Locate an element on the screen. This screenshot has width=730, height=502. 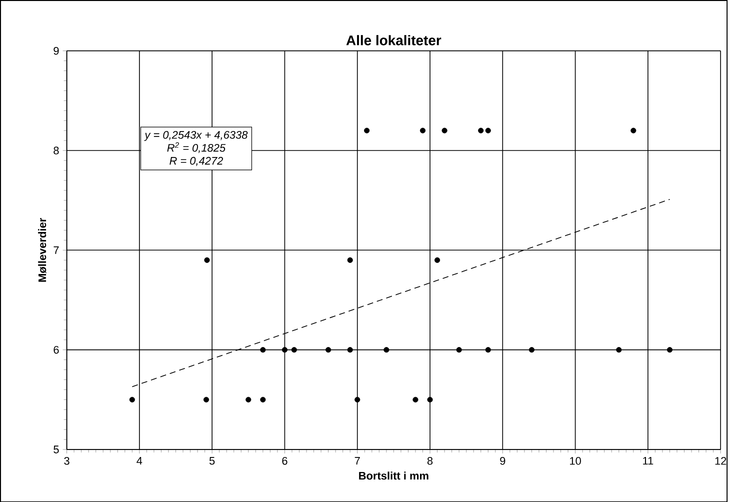
annotation: y = 0,2543x + 4,6338 is located at coordinates (196, 135).